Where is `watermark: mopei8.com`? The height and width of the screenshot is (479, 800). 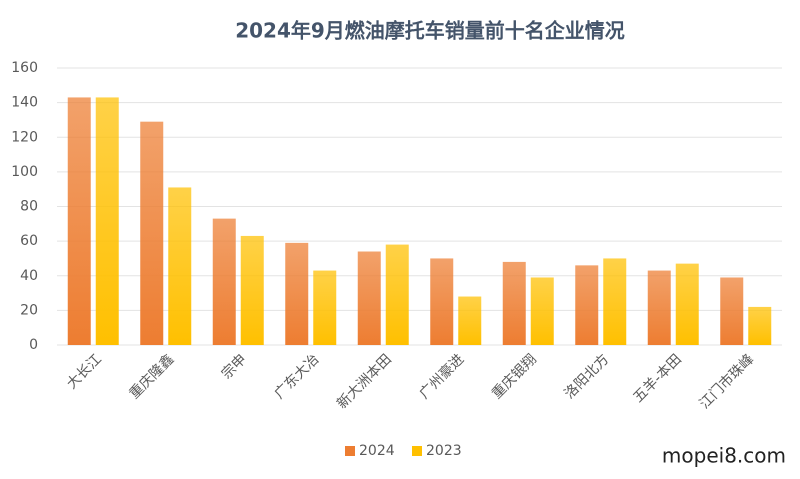 watermark: mopei8.com is located at coordinates (724, 456).